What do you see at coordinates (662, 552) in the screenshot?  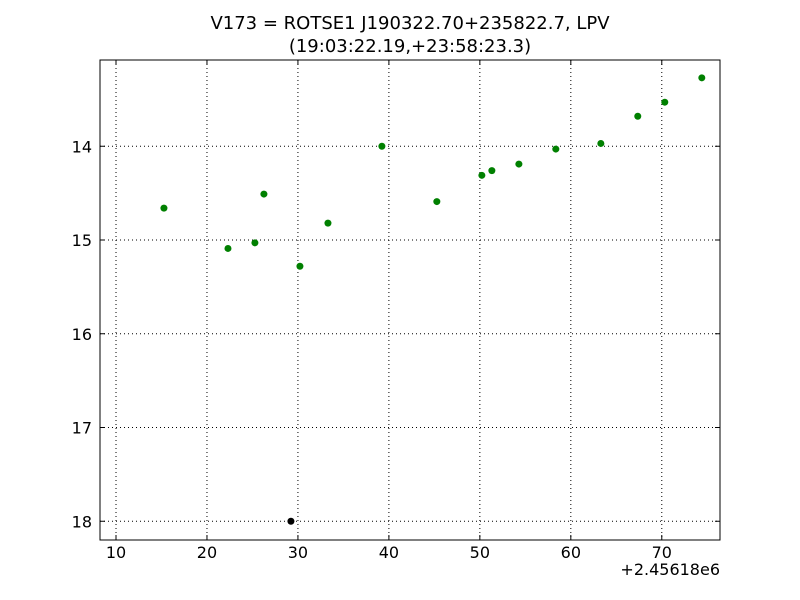 I see `x-tick-label: 70` at bounding box center [662, 552].